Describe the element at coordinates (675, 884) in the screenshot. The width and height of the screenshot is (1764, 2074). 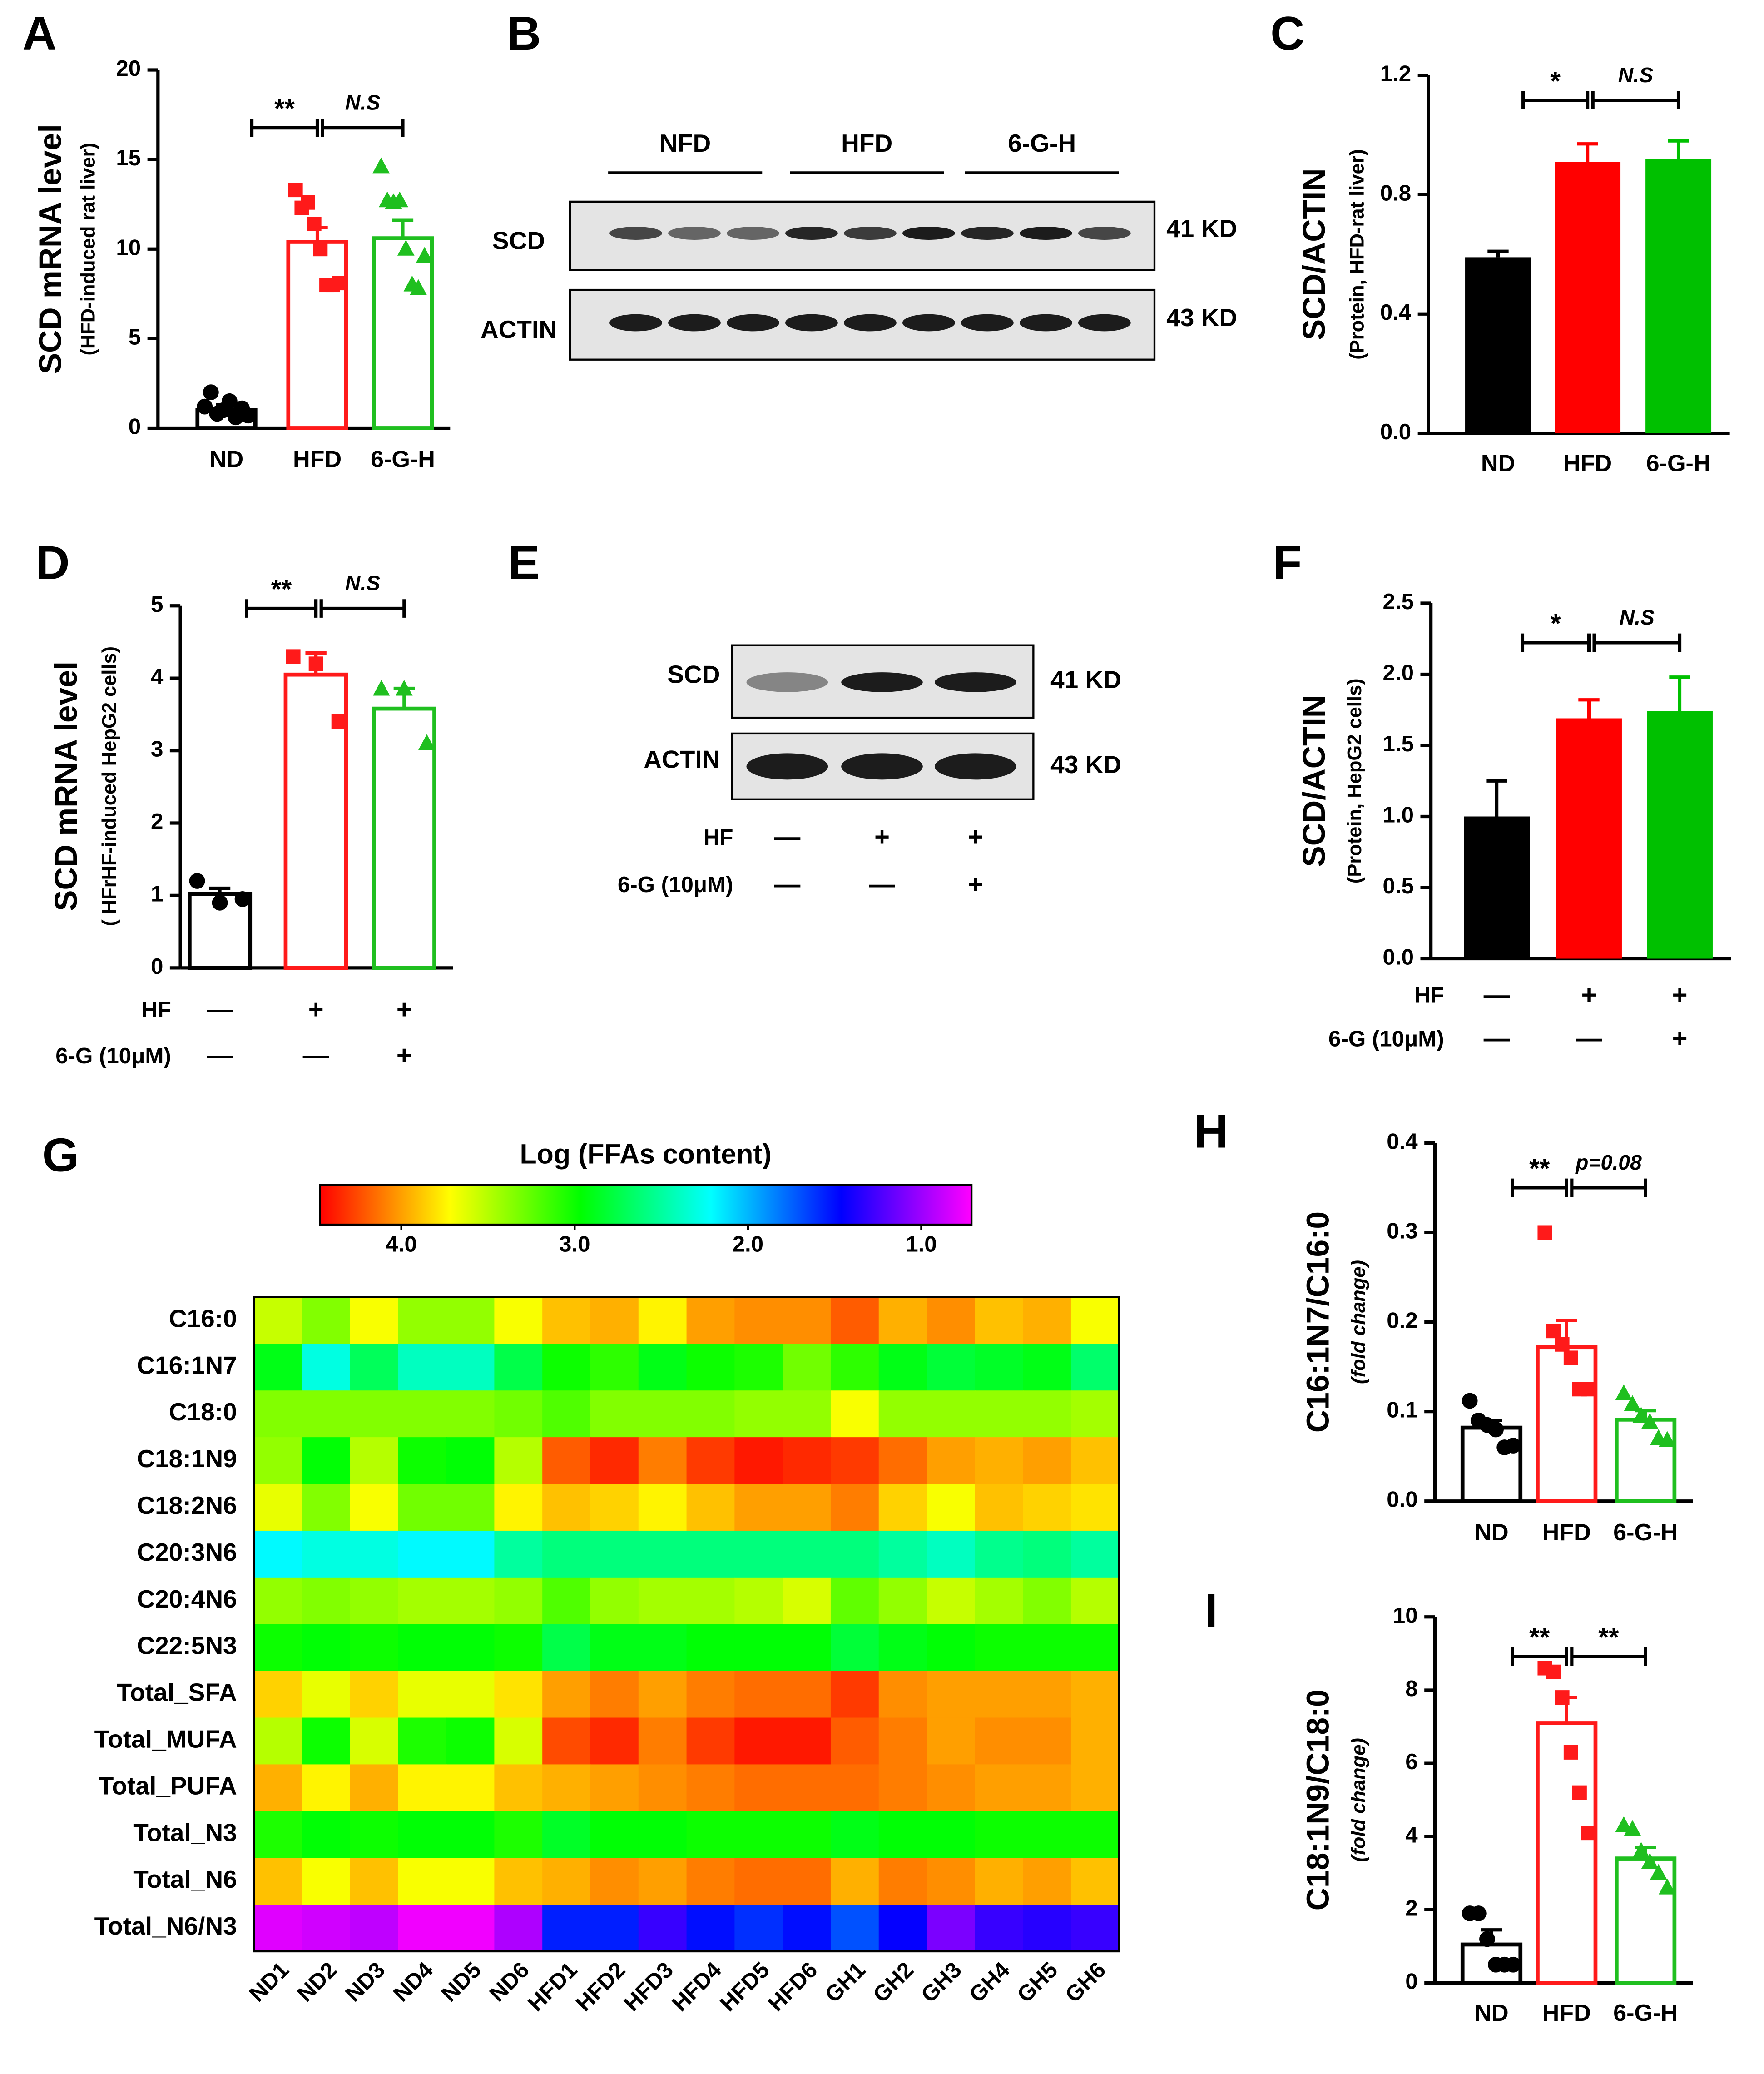
I see `treatment-label: 6-G (10μM)` at that location.